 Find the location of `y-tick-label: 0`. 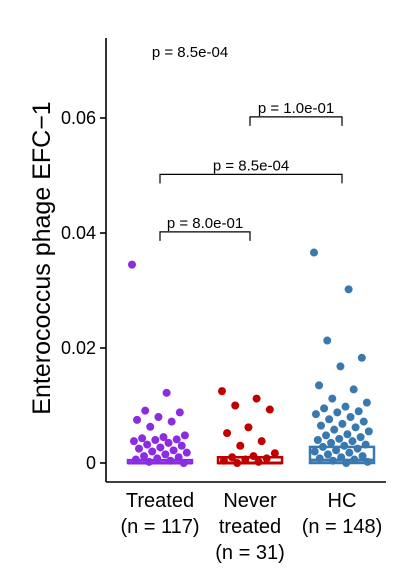

y-tick-label: 0 is located at coordinates (91, 463).